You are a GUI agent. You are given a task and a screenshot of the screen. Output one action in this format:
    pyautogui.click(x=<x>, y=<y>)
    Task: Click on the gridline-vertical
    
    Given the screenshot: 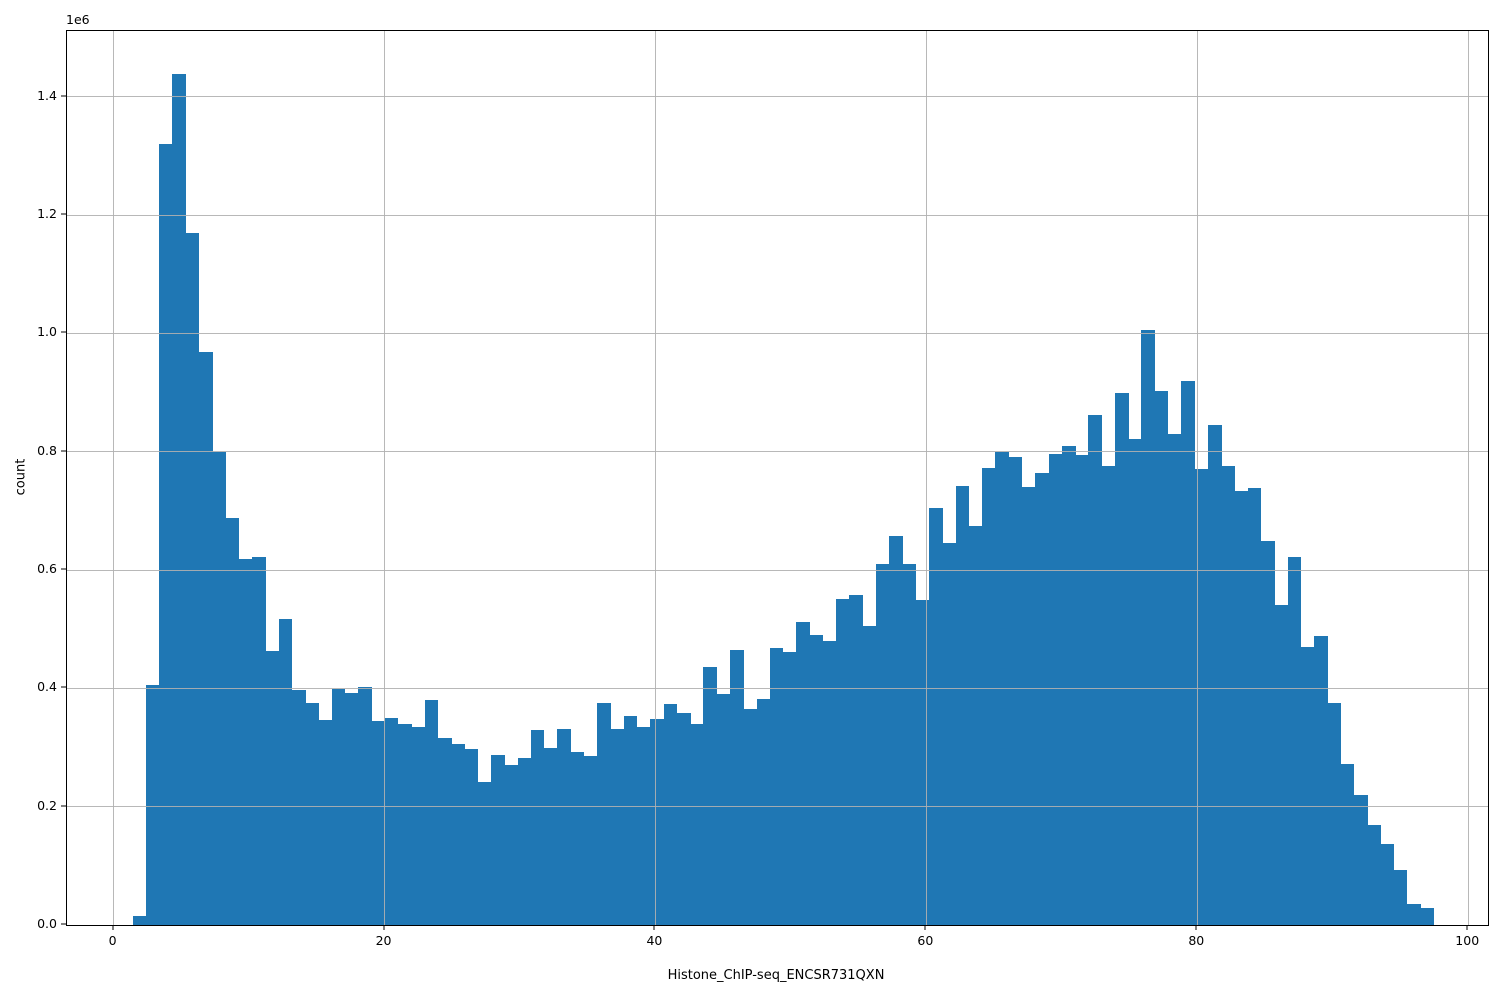 What is the action you would take?
    pyautogui.click(x=114, y=478)
    